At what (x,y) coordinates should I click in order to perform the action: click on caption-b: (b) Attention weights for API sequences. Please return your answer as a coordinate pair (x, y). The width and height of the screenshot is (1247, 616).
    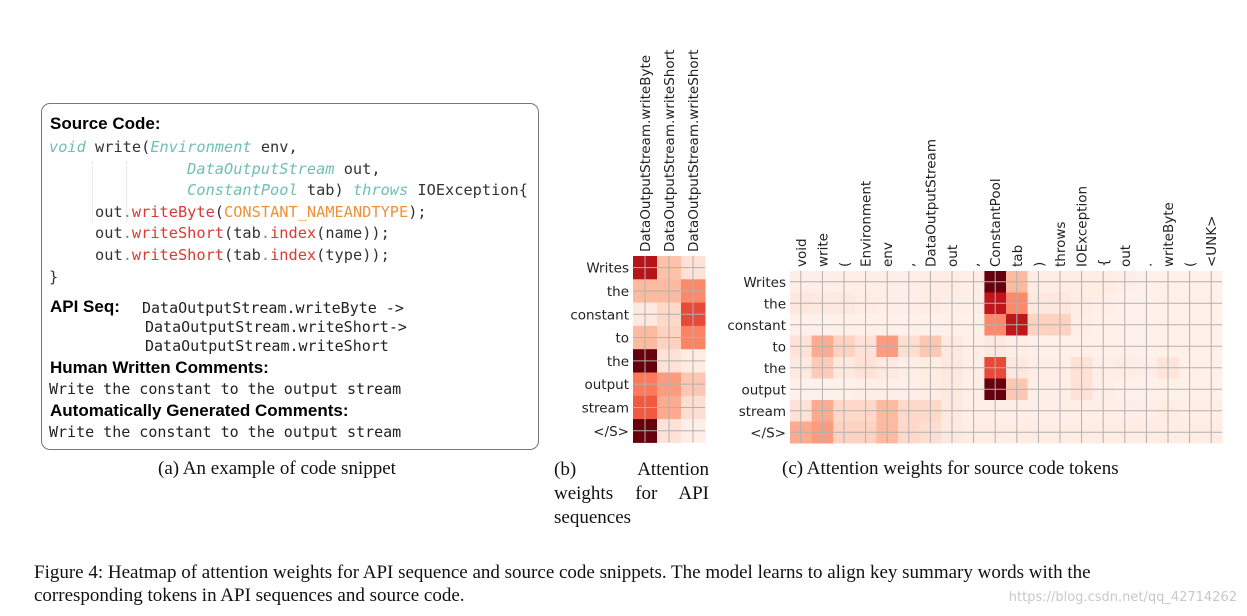
    Looking at the image, I should click on (631, 493).